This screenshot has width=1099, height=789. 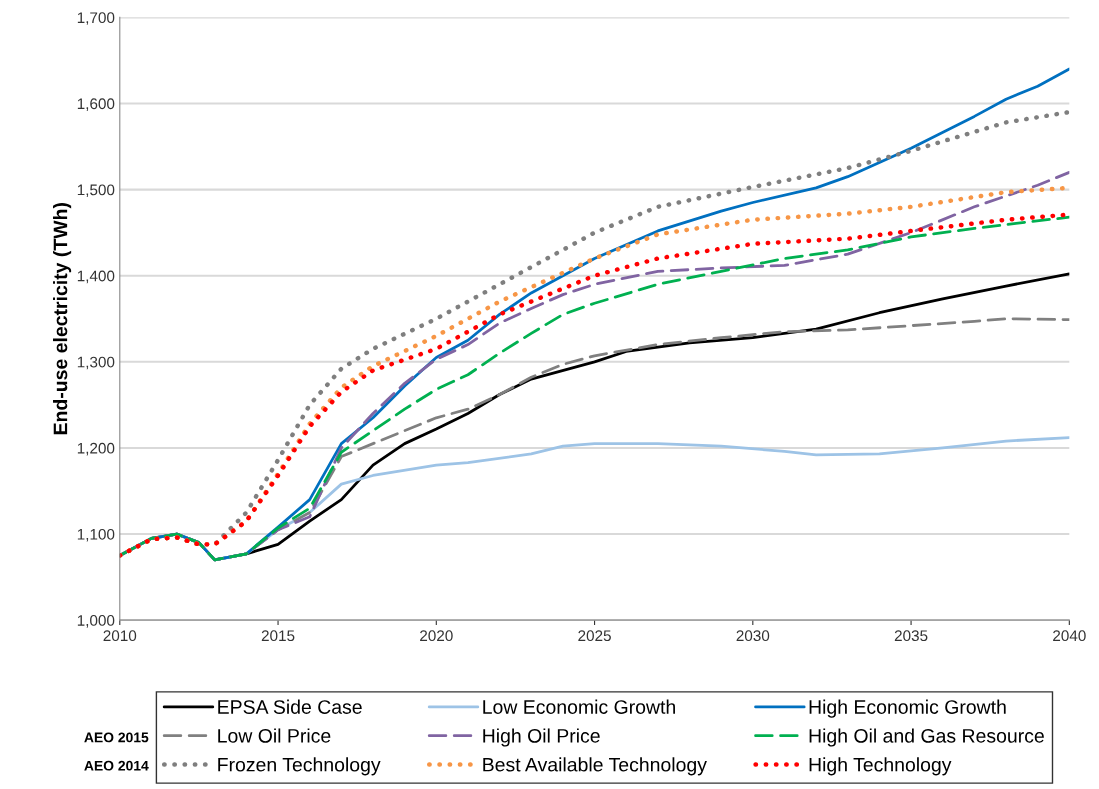 I want to click on legend-label: EPSA Side Case, so click(x=290, y=706).